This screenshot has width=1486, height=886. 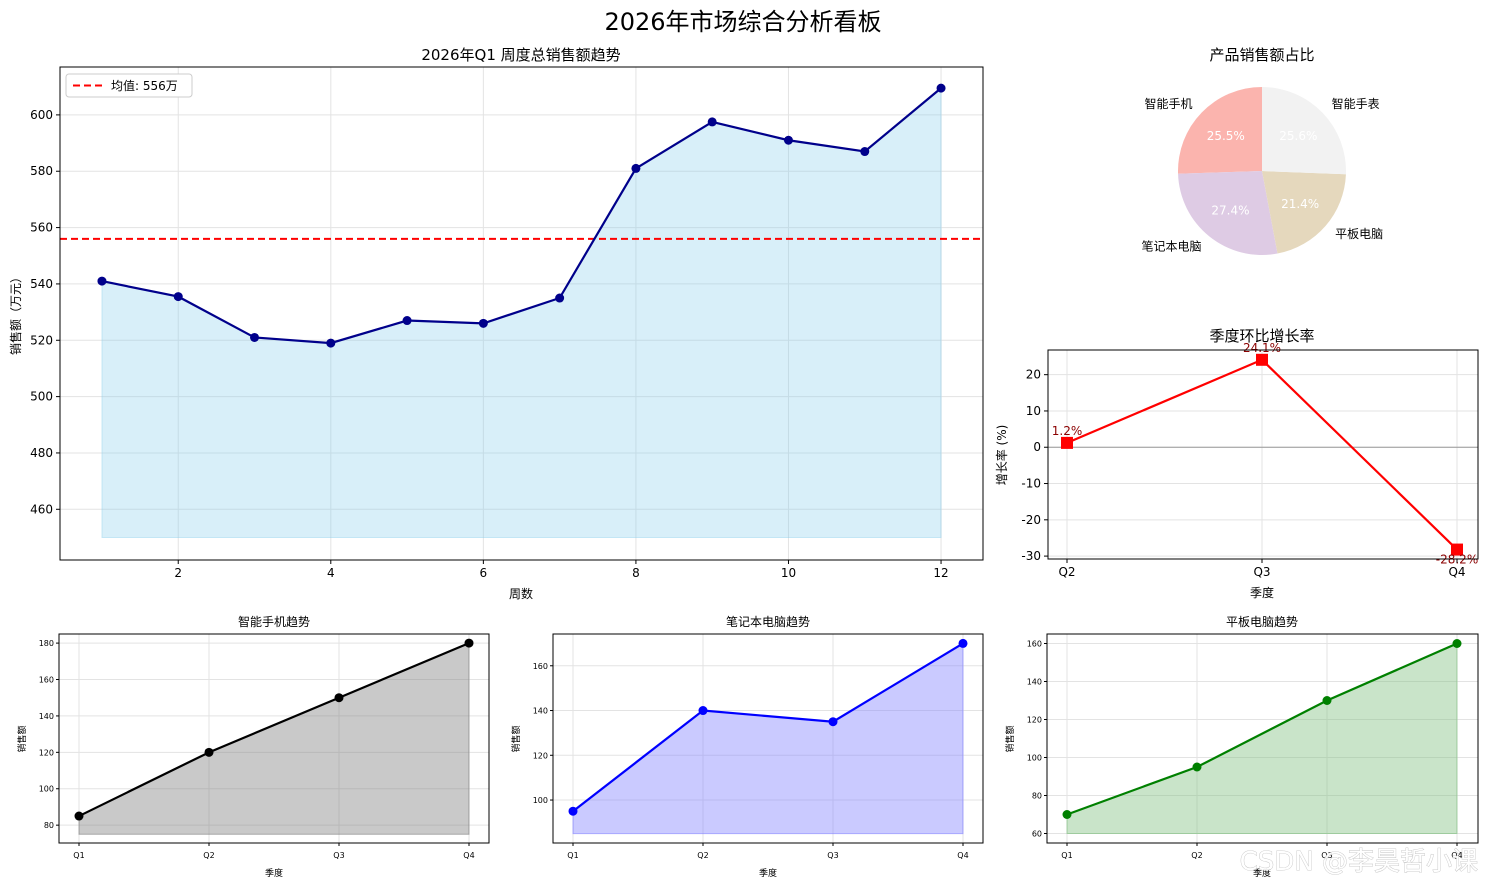 What do you see at coordinates (1456, 572) in the screenshot?
I see `growth-x-tick-label: Q4` at bounding box center [1456, 572].